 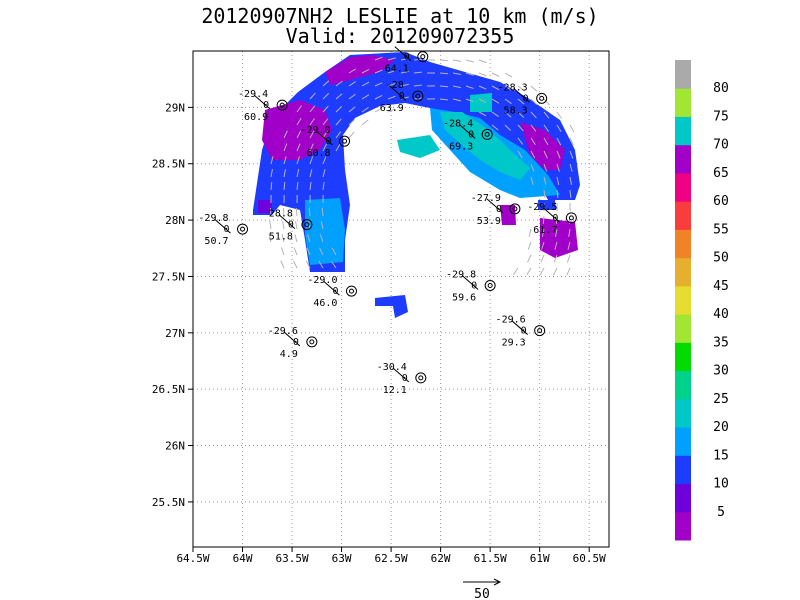 I want to click on colorbar-label: 60, so click(x=721, y=201).